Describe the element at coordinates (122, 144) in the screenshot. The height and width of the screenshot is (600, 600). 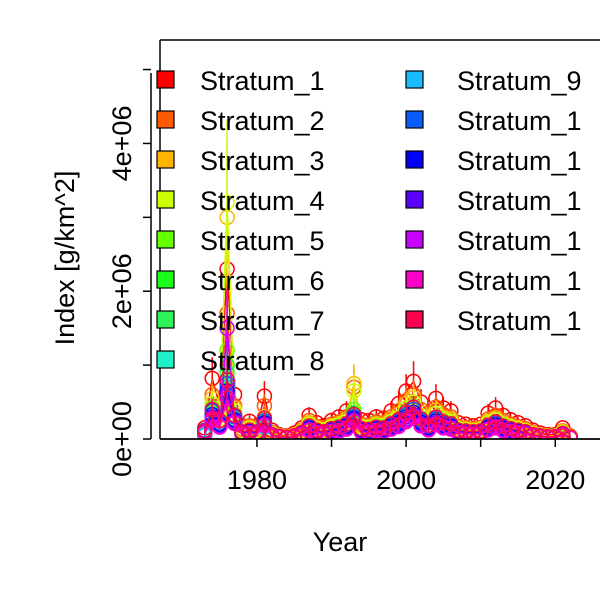
I see `y-tick-label: 4e+06` at that location.